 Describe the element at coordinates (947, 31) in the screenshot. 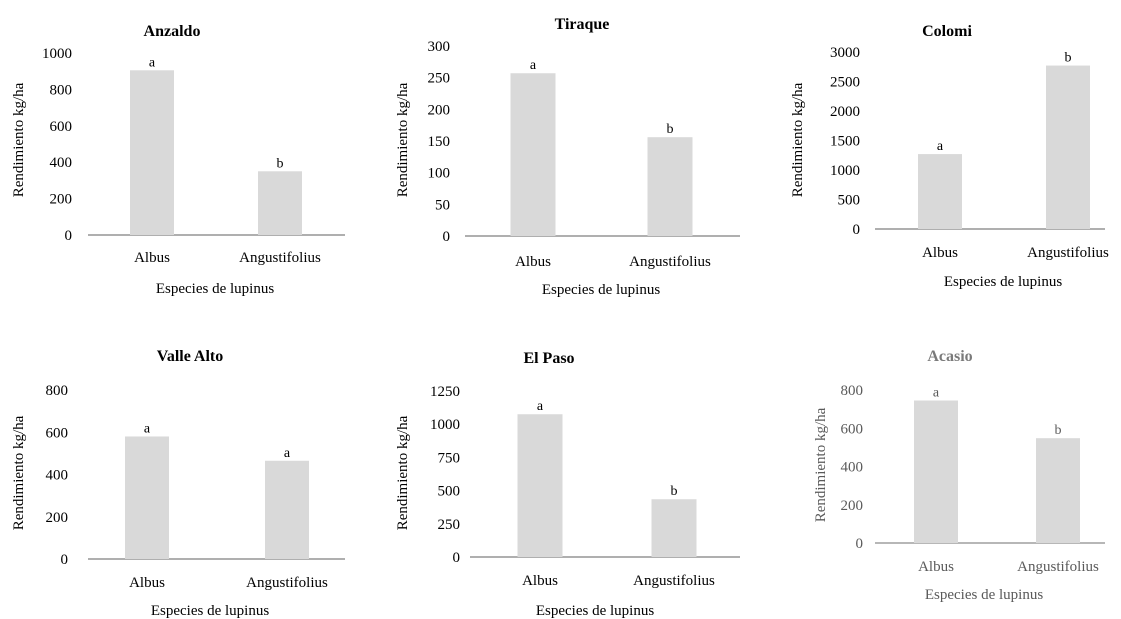

I see `chart-title: Colomi` at that location.